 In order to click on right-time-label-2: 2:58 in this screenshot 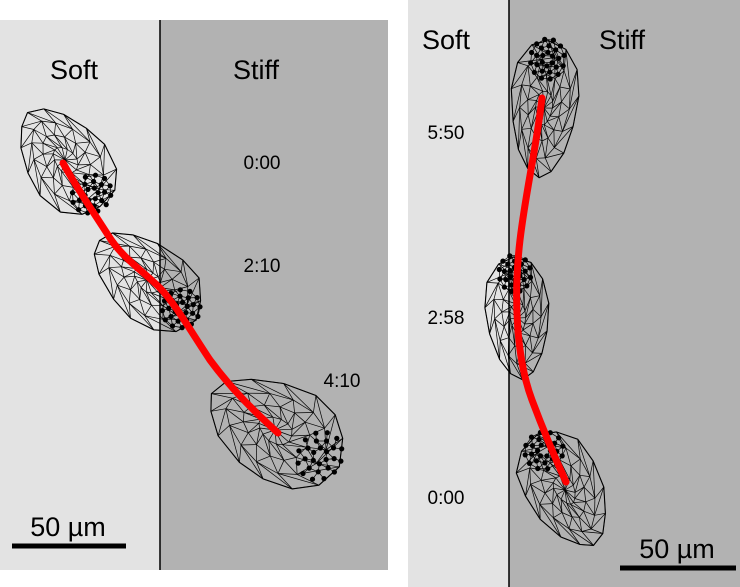, I will do `click(446, 318)`.